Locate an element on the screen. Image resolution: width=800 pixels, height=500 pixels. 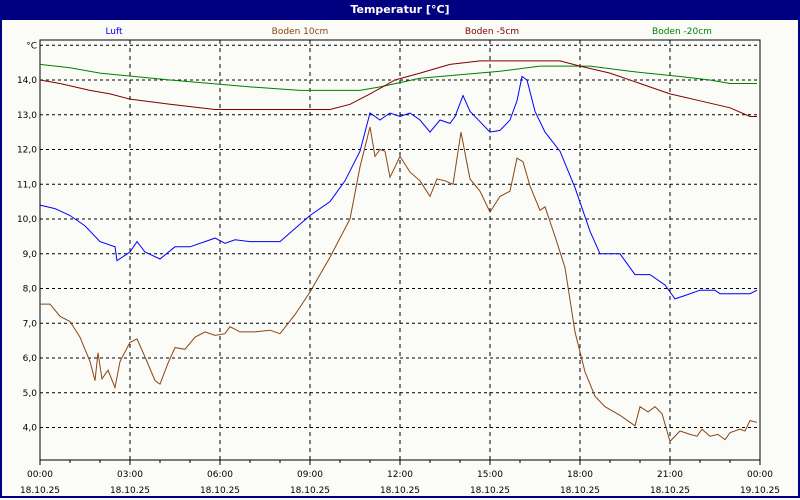
y-tick-label: 12,0 is located at coordinates (27, 151).